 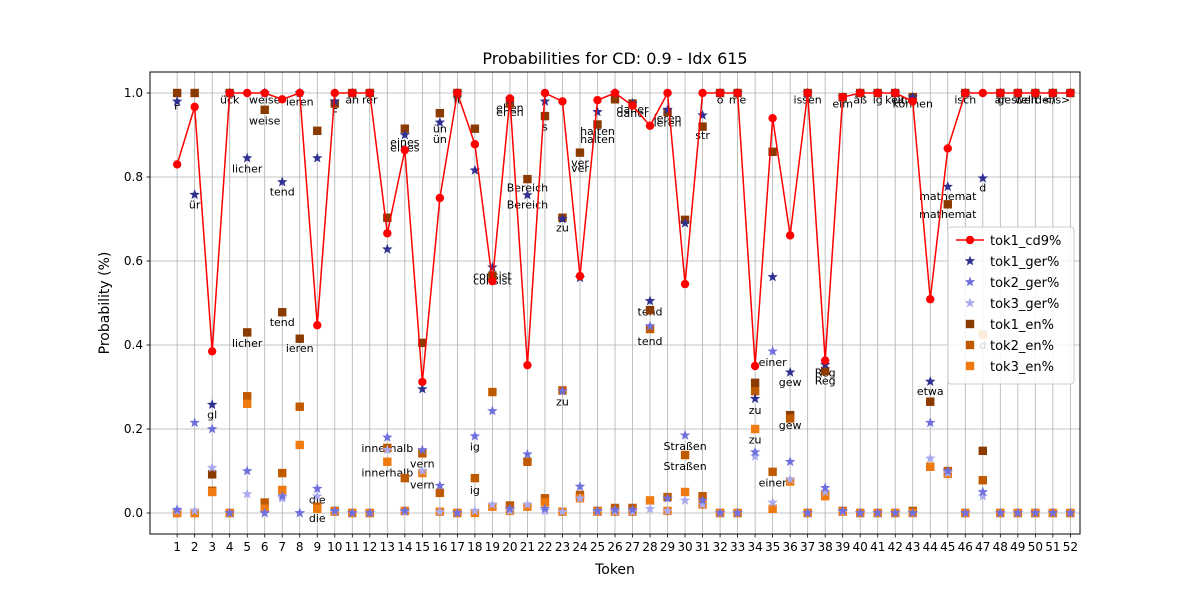 I want to click on annotation-label: die, so click(x=317, y=518).